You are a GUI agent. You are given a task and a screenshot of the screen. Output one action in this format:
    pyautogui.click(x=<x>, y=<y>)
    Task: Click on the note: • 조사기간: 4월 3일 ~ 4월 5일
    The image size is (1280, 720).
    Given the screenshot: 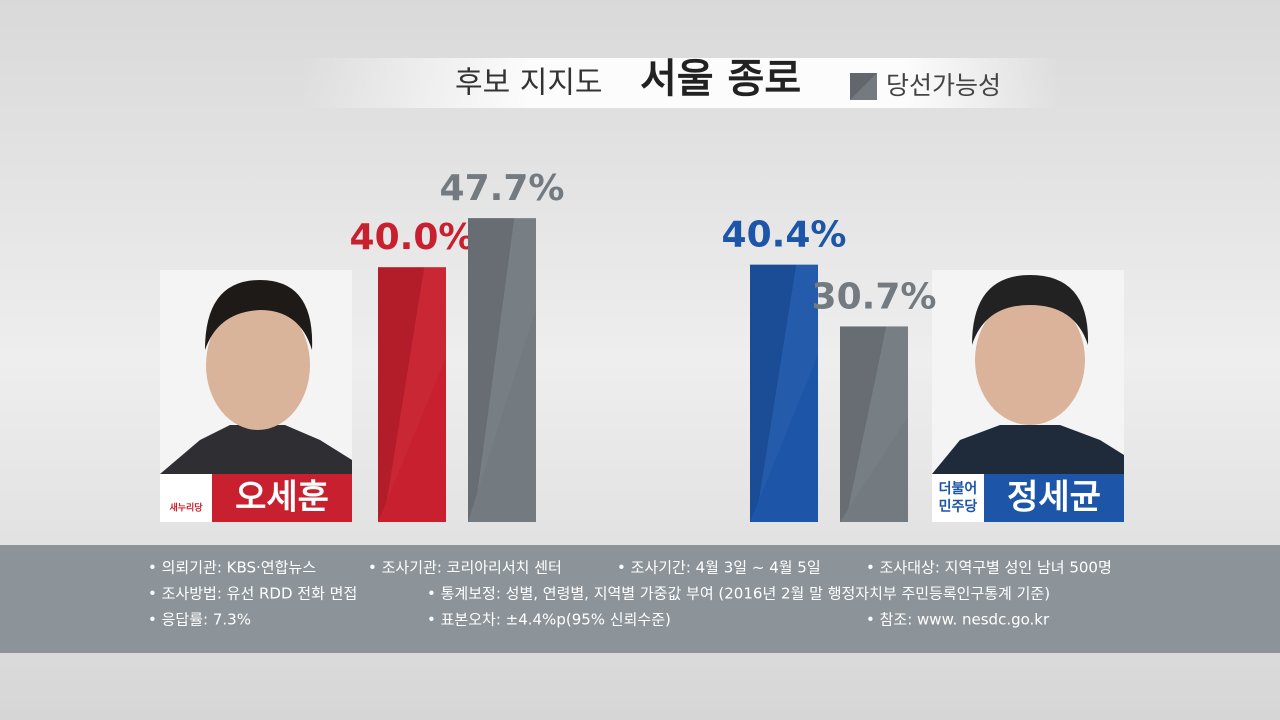 What is the action you would take?
    pyautogui.click(x=719, y=568)
    